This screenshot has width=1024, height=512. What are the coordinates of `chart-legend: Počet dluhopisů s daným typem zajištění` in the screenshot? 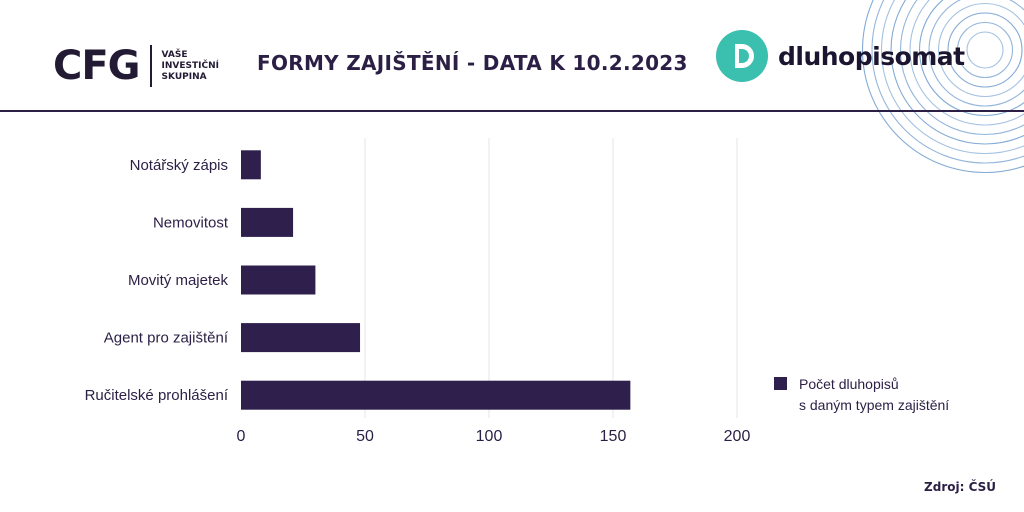 It's located at (861, 395).